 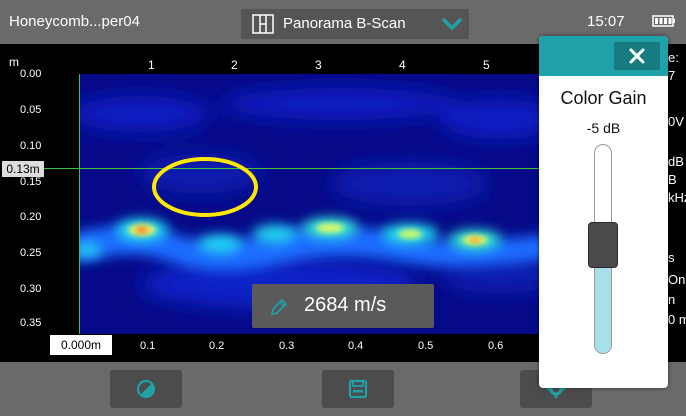 What do you see at coordinates (663, 21) in the screenshot?
I see `battery-icon` at bounding box center [663, 21].